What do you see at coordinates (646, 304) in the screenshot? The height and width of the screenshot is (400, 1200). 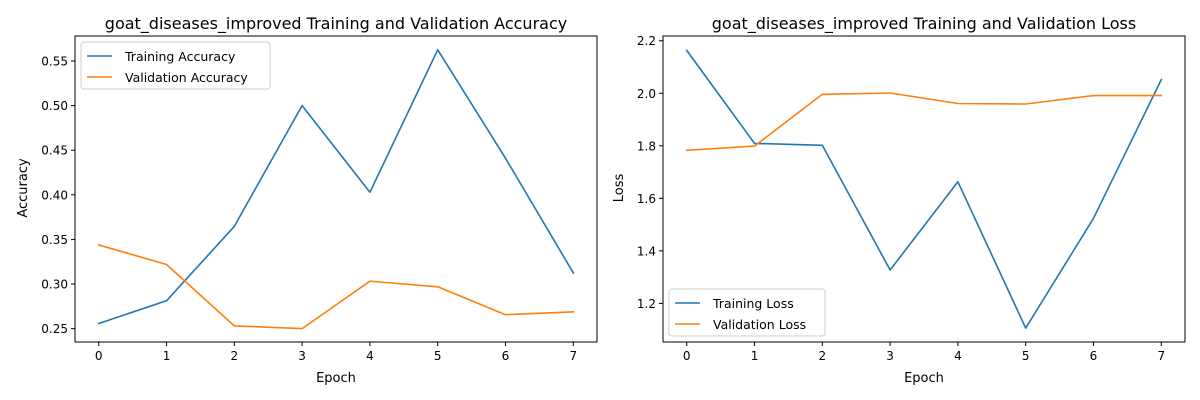 I see `loss-y-tick-label: 1.2` at bounding box center [646, 304].